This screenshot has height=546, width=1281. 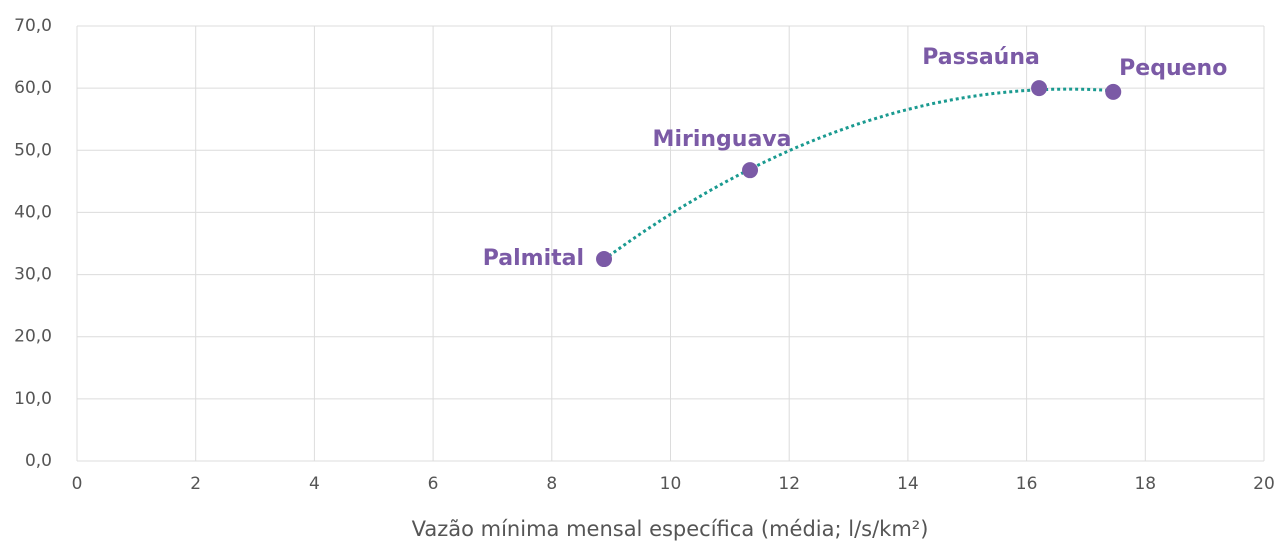 What do you see at coordinates (195, 484) in the screenshot?
I see `x-tick-label: 2` at bounding box center [195, 484].